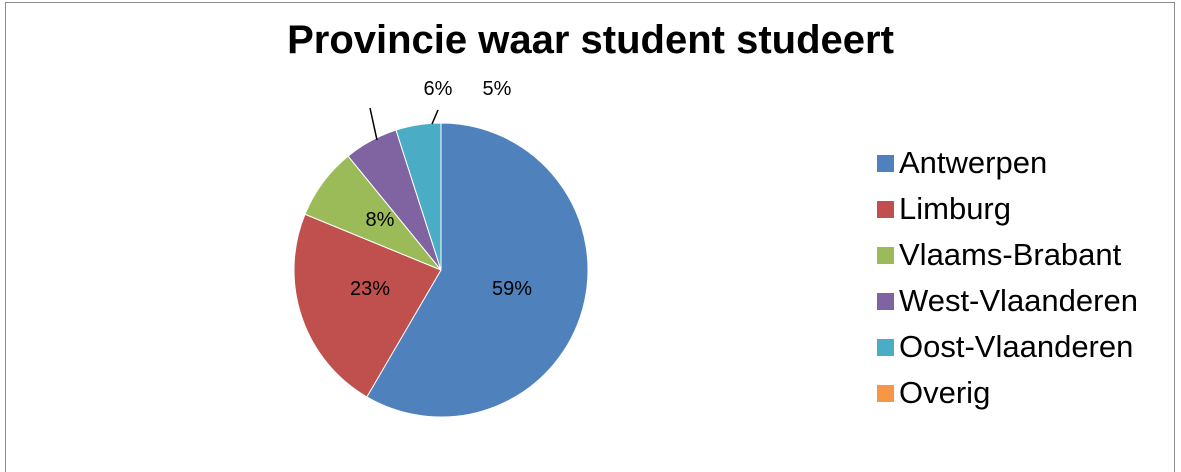 Image resolution: width=1181 pixels, height=472 pixels. I want to click on pie-slice-oost-vlaanderen, so click(418, 196).